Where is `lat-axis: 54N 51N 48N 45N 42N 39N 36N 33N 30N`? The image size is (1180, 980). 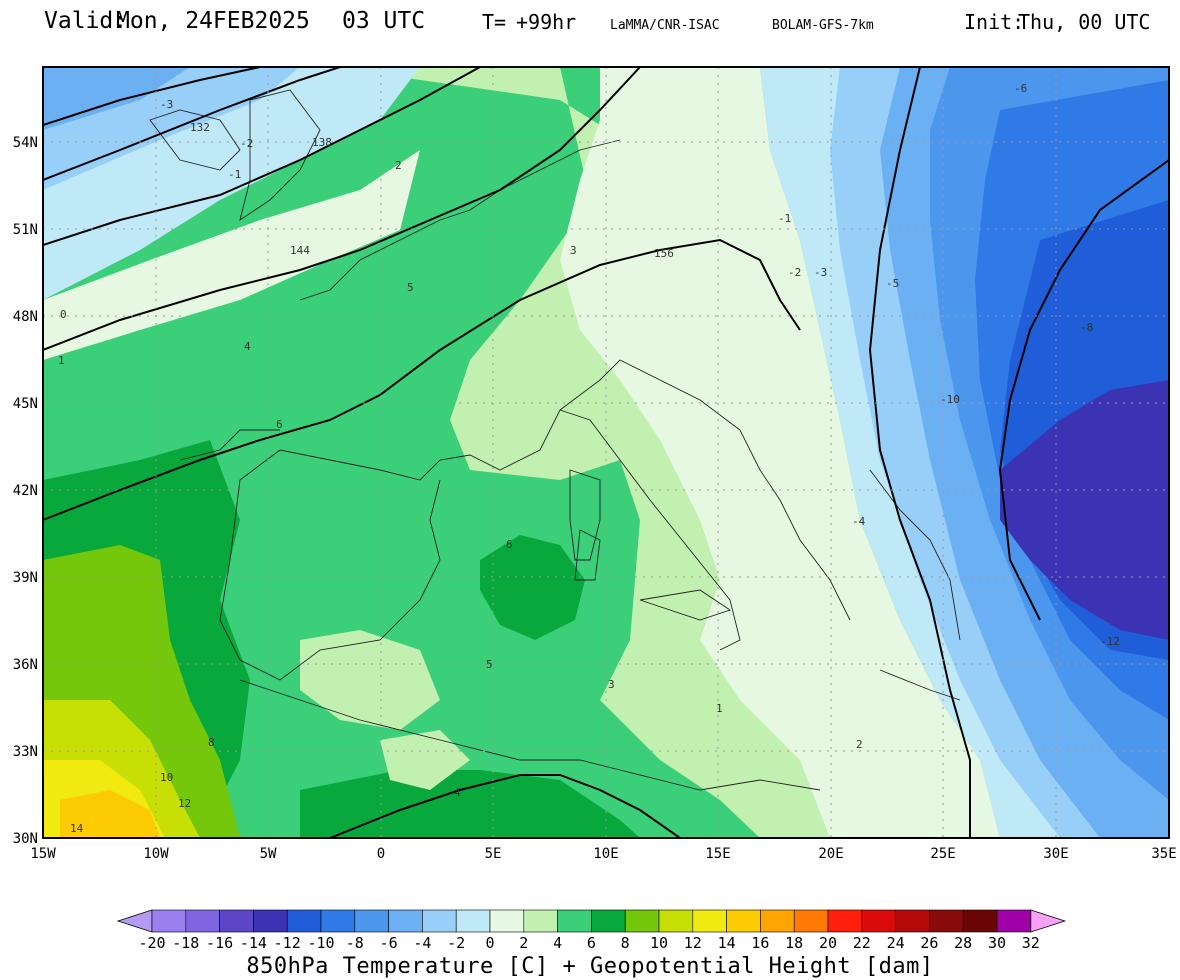 lat-axis: 54N 51N 48N 45N 42N 39N 36N 33N 30N is located at coordinates (25, 491).